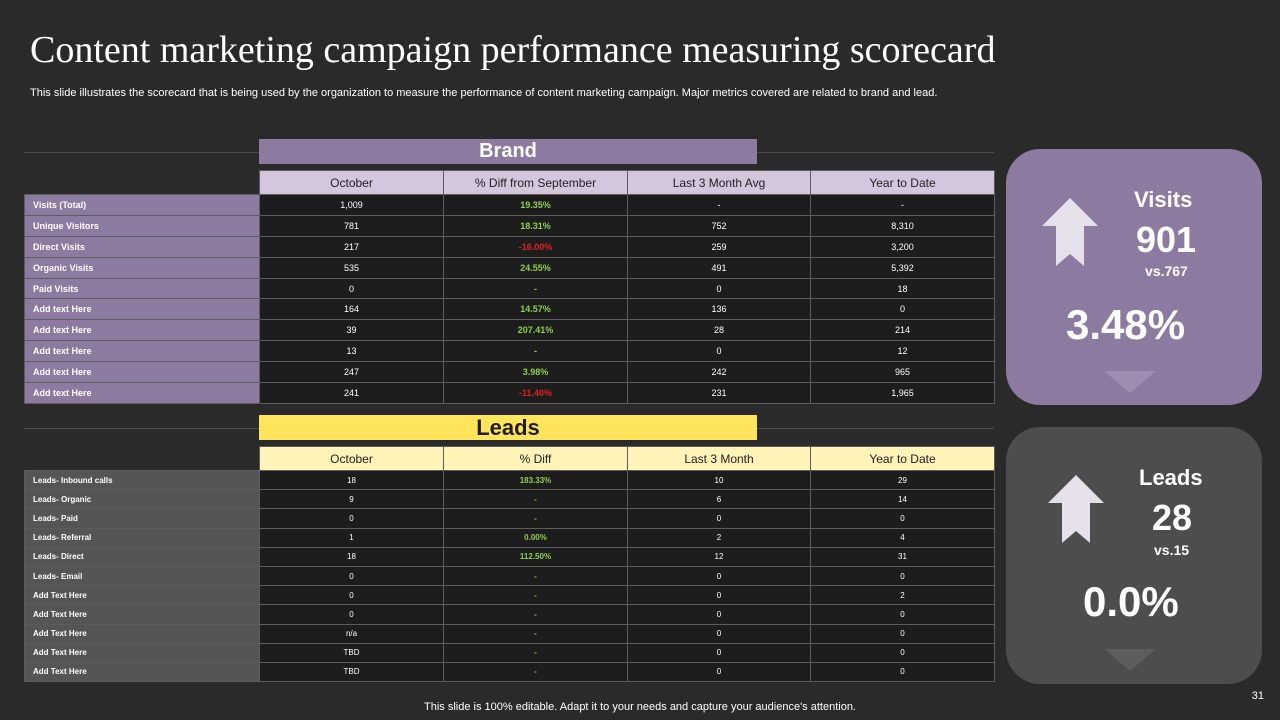 The width and height of the screenshot is (1280, 720). Describe the element at coordinates (719, 372) in the screenshot. I see `cell-avg: 242` at that location.